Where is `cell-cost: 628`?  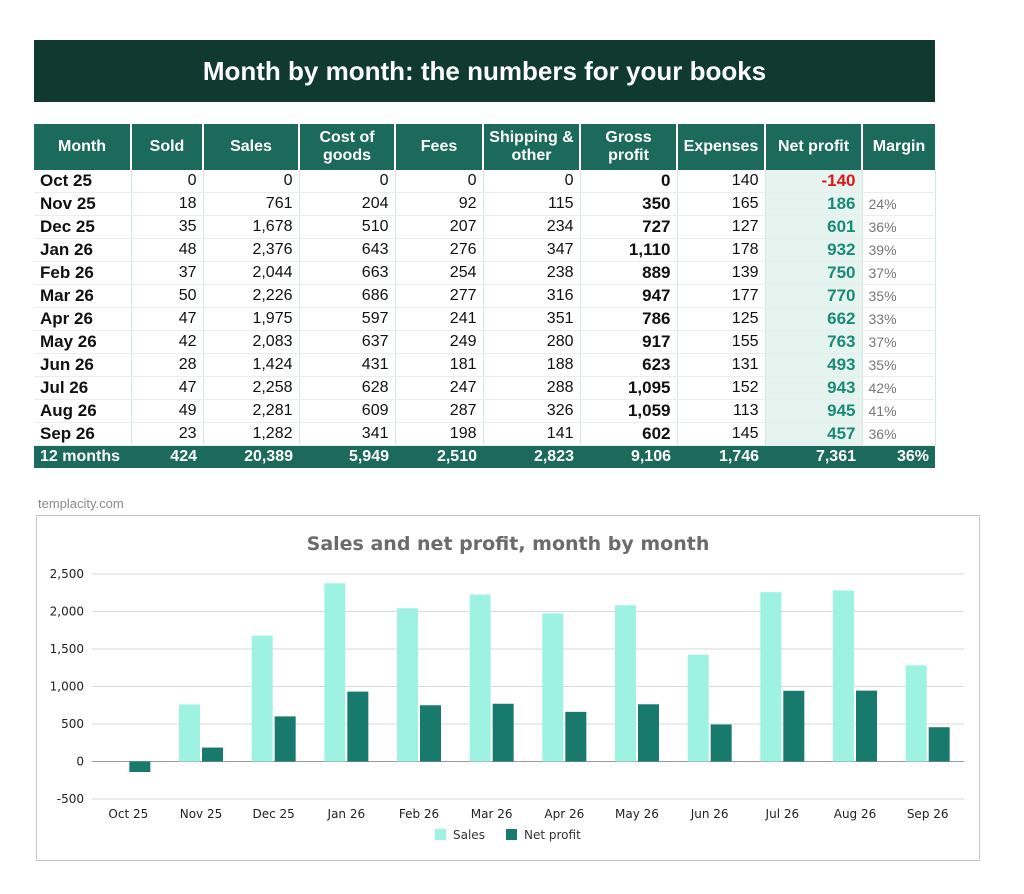
cell-cost: 628 is located at coordinates (347, 388).